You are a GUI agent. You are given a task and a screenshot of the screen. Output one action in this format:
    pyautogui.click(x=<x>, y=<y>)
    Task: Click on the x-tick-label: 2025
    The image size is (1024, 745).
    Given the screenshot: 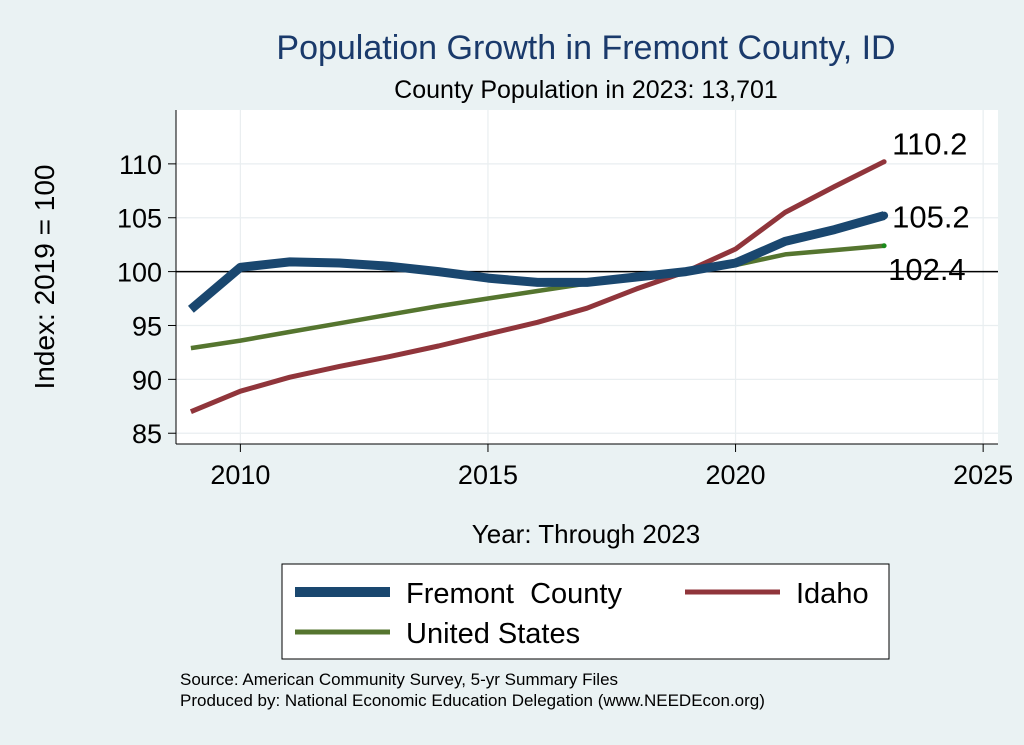 What is the action you would take?
    pyautogui.click(x=983, y=475)
    